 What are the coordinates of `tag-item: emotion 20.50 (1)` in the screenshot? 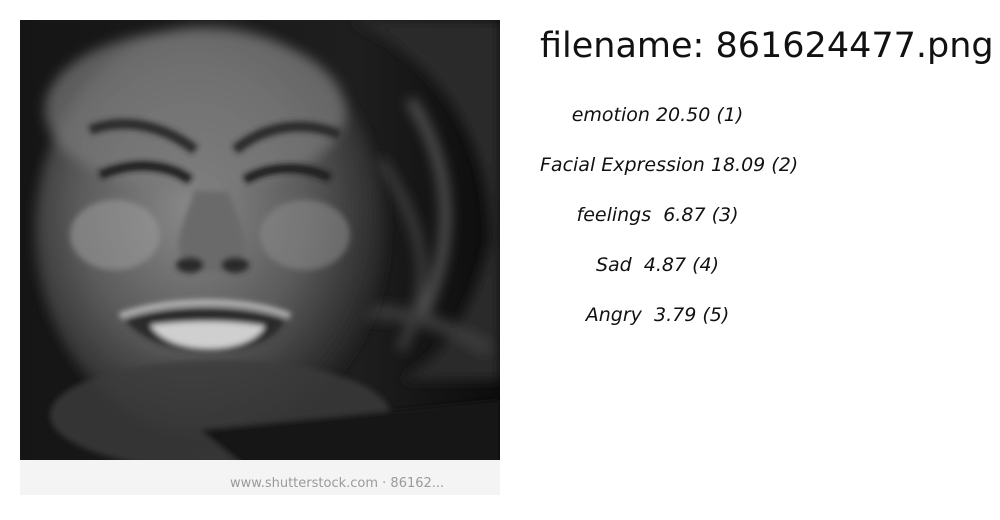 It's located at (657, 115).